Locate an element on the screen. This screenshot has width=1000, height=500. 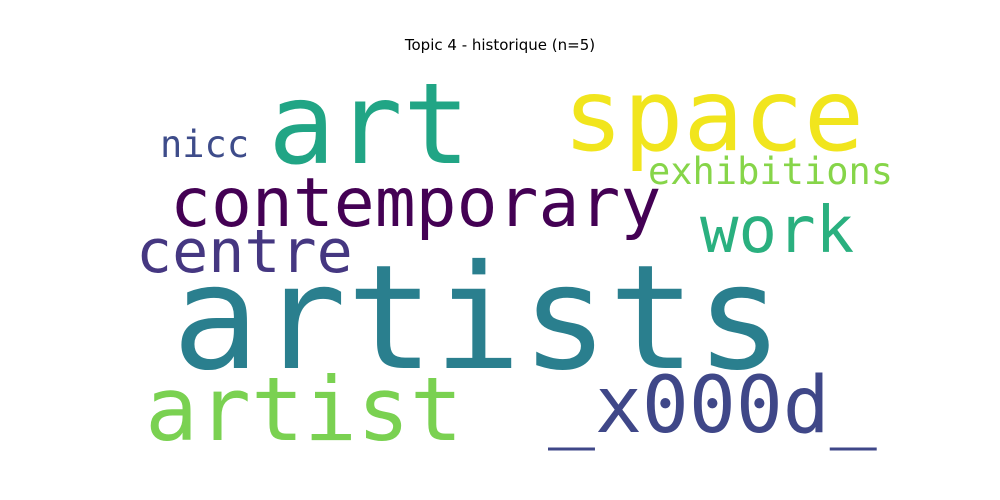
word-exhibitions: exhibitions is located at coordinates (770, 171).